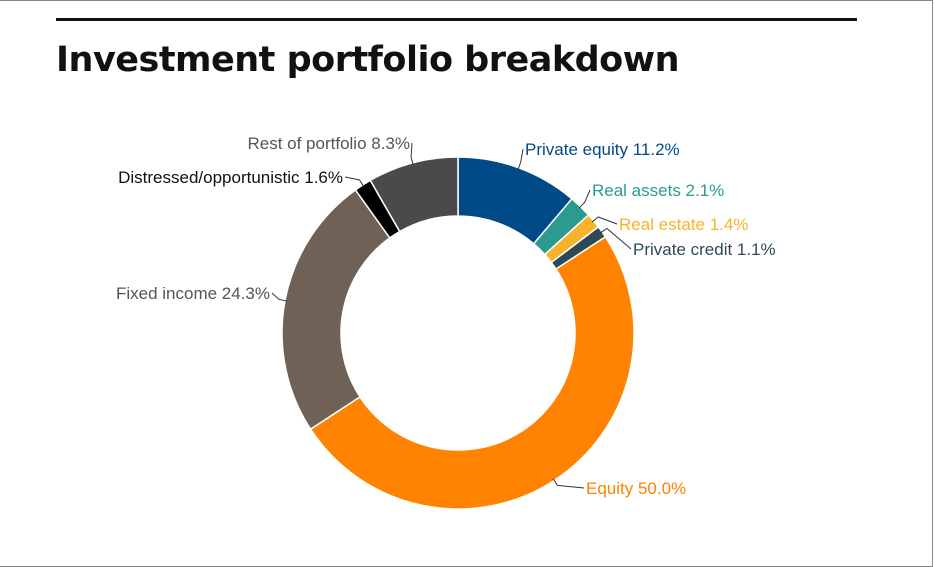  What do you see at coordinates (193, 293) in the screenshot?
I see `label-fixed-income: Fixed income 24.3%` at bounding box center [193, 293].